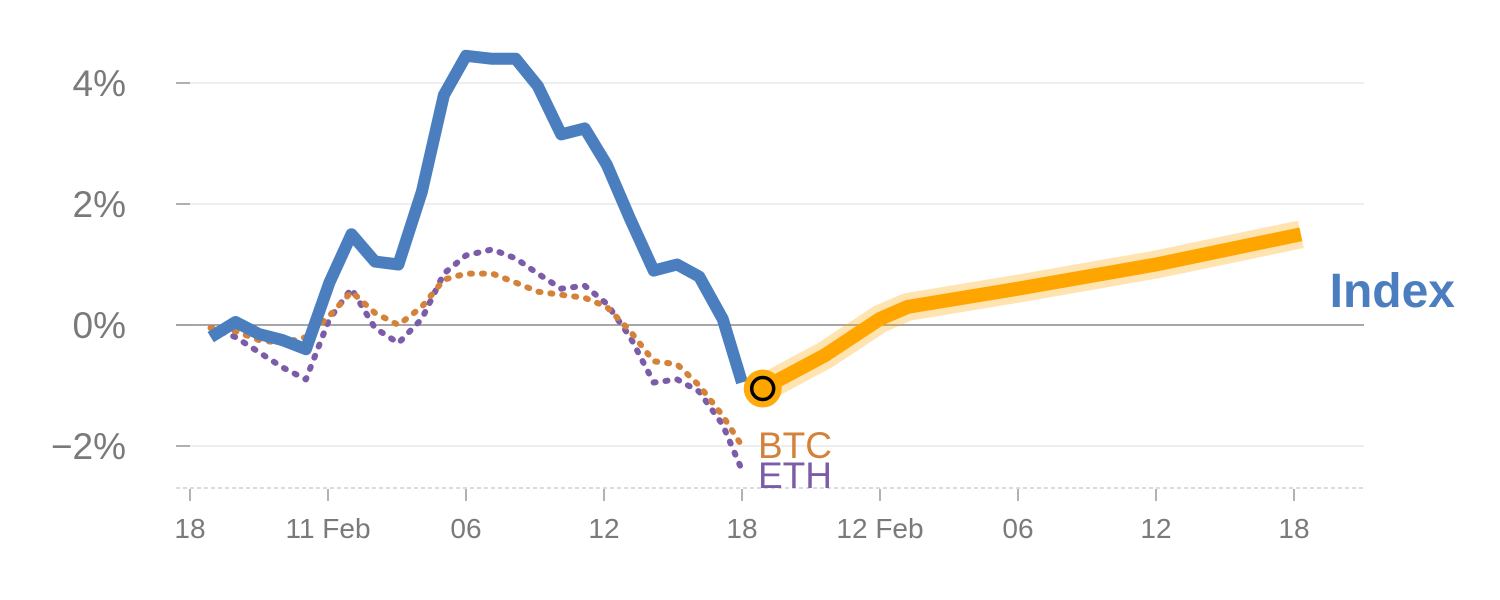 The image size is (1500, 600). Describe the element at coordinates (99, 325) in the screenshot. I see `y-tick-label: 0%` at that location.